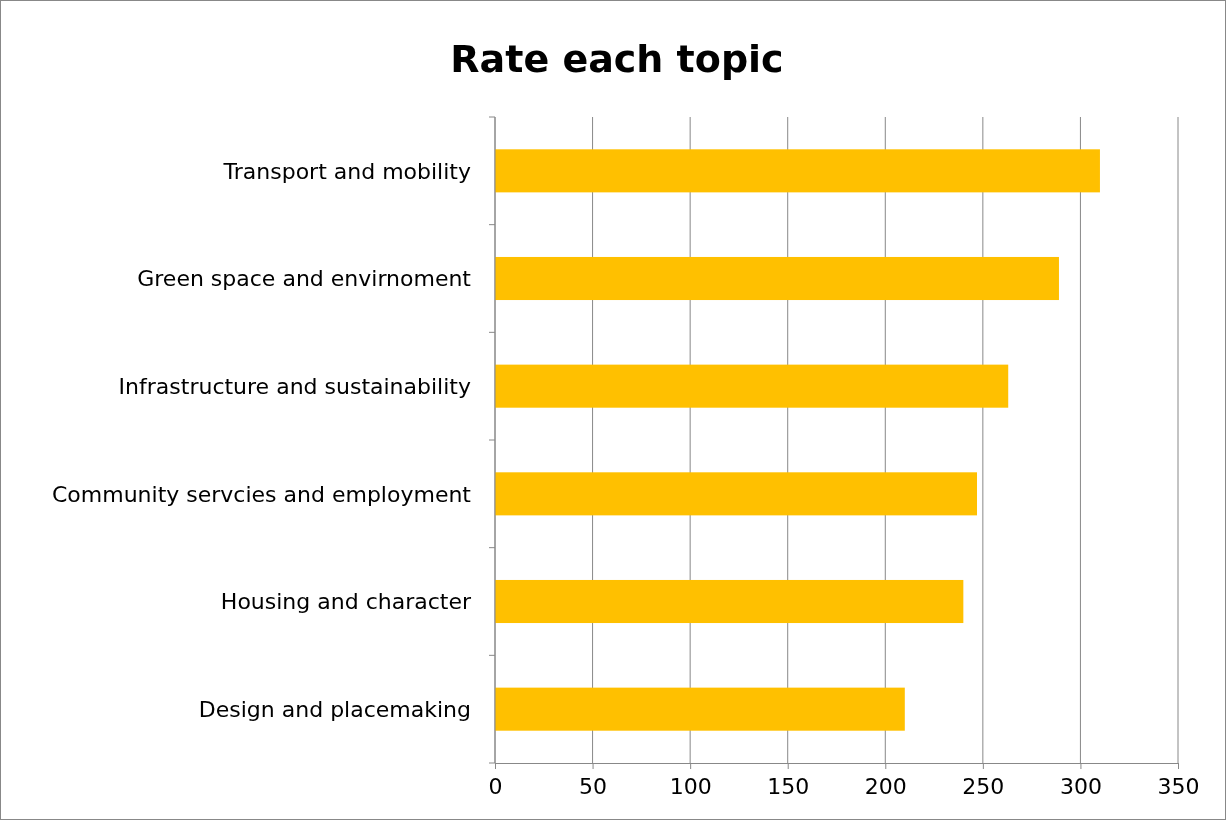  What do you see at coordinates (1178, 786) in the screenshot?
I see `x-tick-label: 350` at bounding box center [1178, 786].